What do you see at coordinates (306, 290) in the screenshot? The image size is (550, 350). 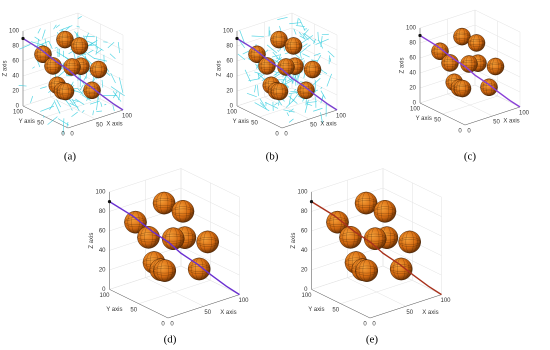 I see `z-tick-label: 0` at bounding box center [306, 290].